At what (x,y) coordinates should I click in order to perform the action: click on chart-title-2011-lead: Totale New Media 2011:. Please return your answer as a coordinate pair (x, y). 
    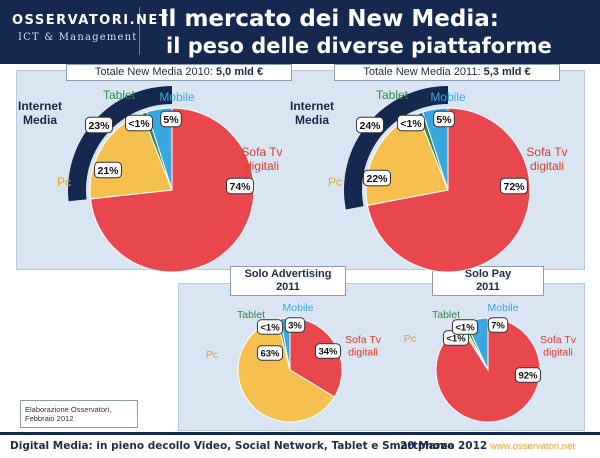
    Looking at the image, I should click on (422, 72).